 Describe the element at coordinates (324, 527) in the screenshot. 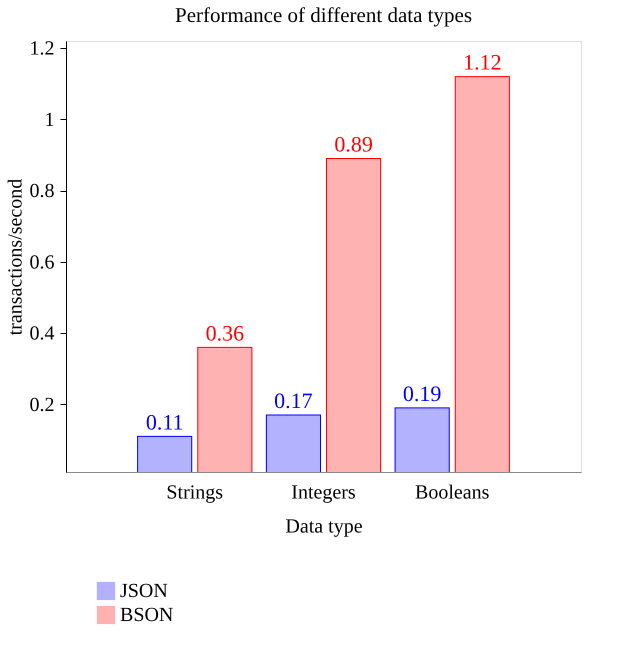

I see `x-axis-title: Data type` at that location.